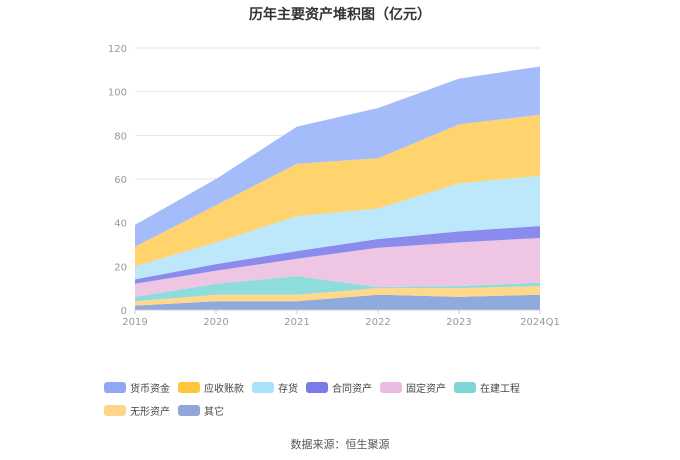  Describe the element at coordinates (288, 389) in the screenshot. I see `legend-label: 存货` at that location.